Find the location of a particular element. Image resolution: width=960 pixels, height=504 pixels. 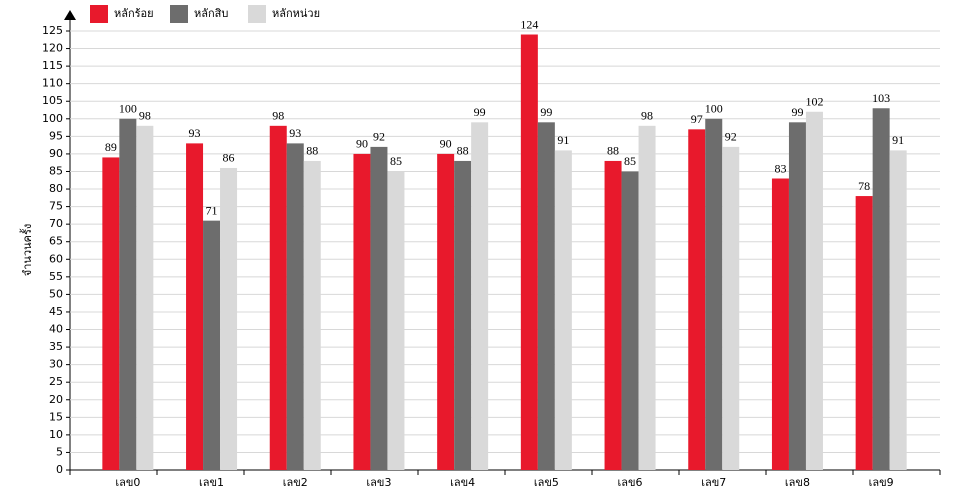

x-tick-label: เลข6 is located at coordinates (630, 482).